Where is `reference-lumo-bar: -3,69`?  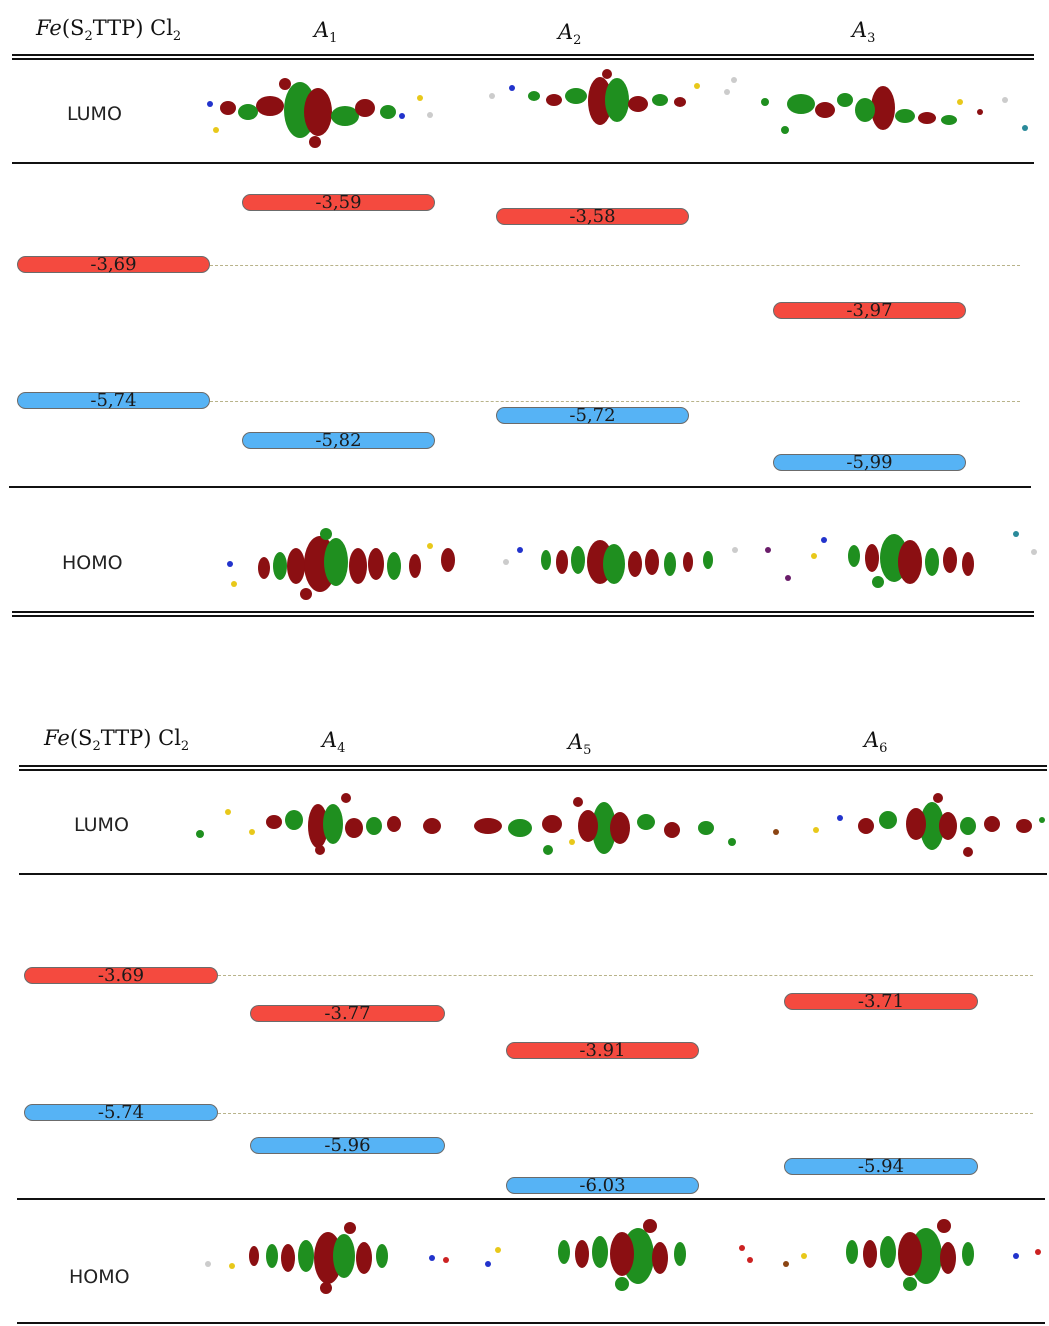 reference-lumo-bar: -3,69 is located at coordinates (113, 265).